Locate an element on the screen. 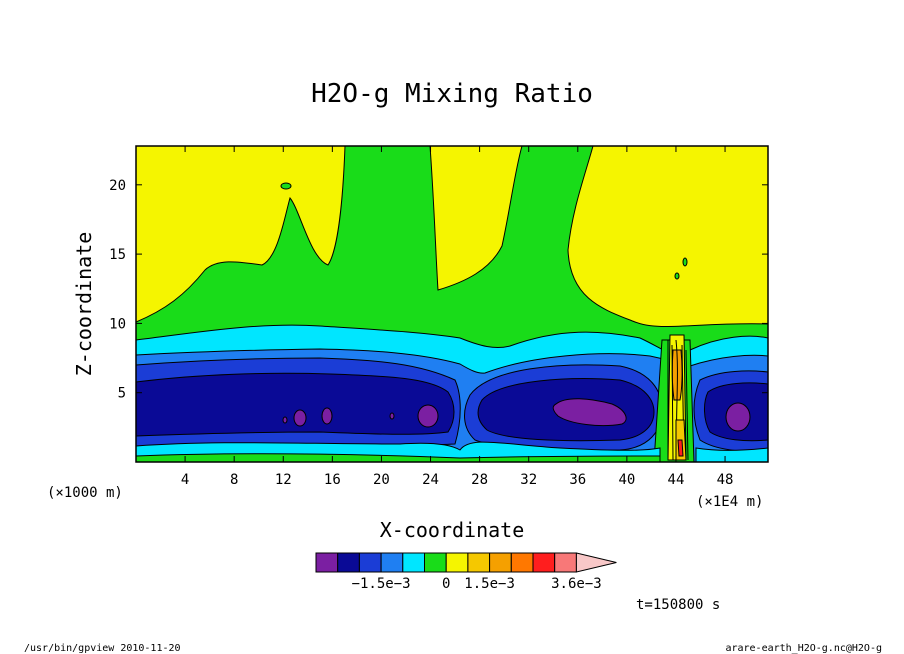 This screenshot has height=654, width=904. field-green-isle is located at coordinates (286, 186).